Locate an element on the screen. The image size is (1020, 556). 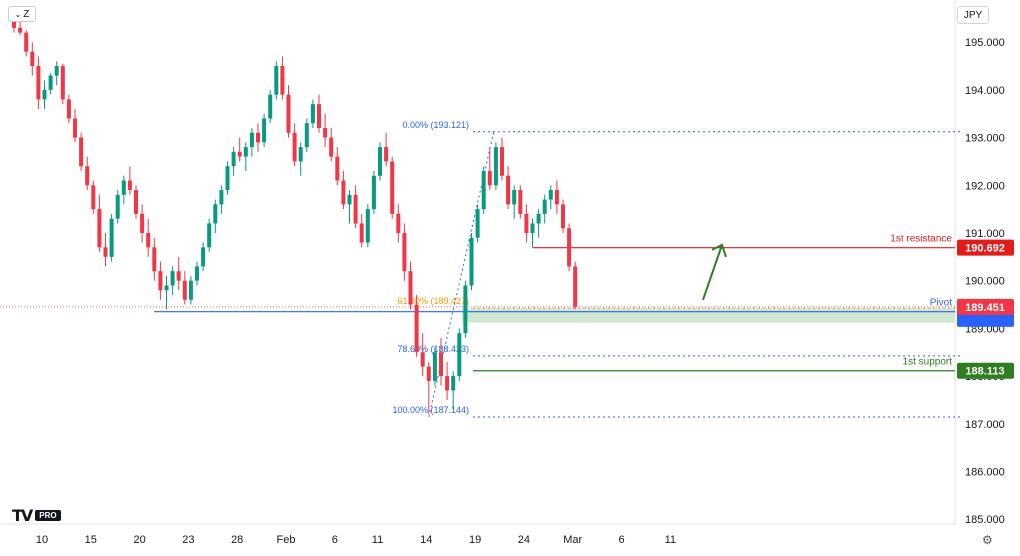
interval-button: ⌄ Z is located at coordinates (22, 14).